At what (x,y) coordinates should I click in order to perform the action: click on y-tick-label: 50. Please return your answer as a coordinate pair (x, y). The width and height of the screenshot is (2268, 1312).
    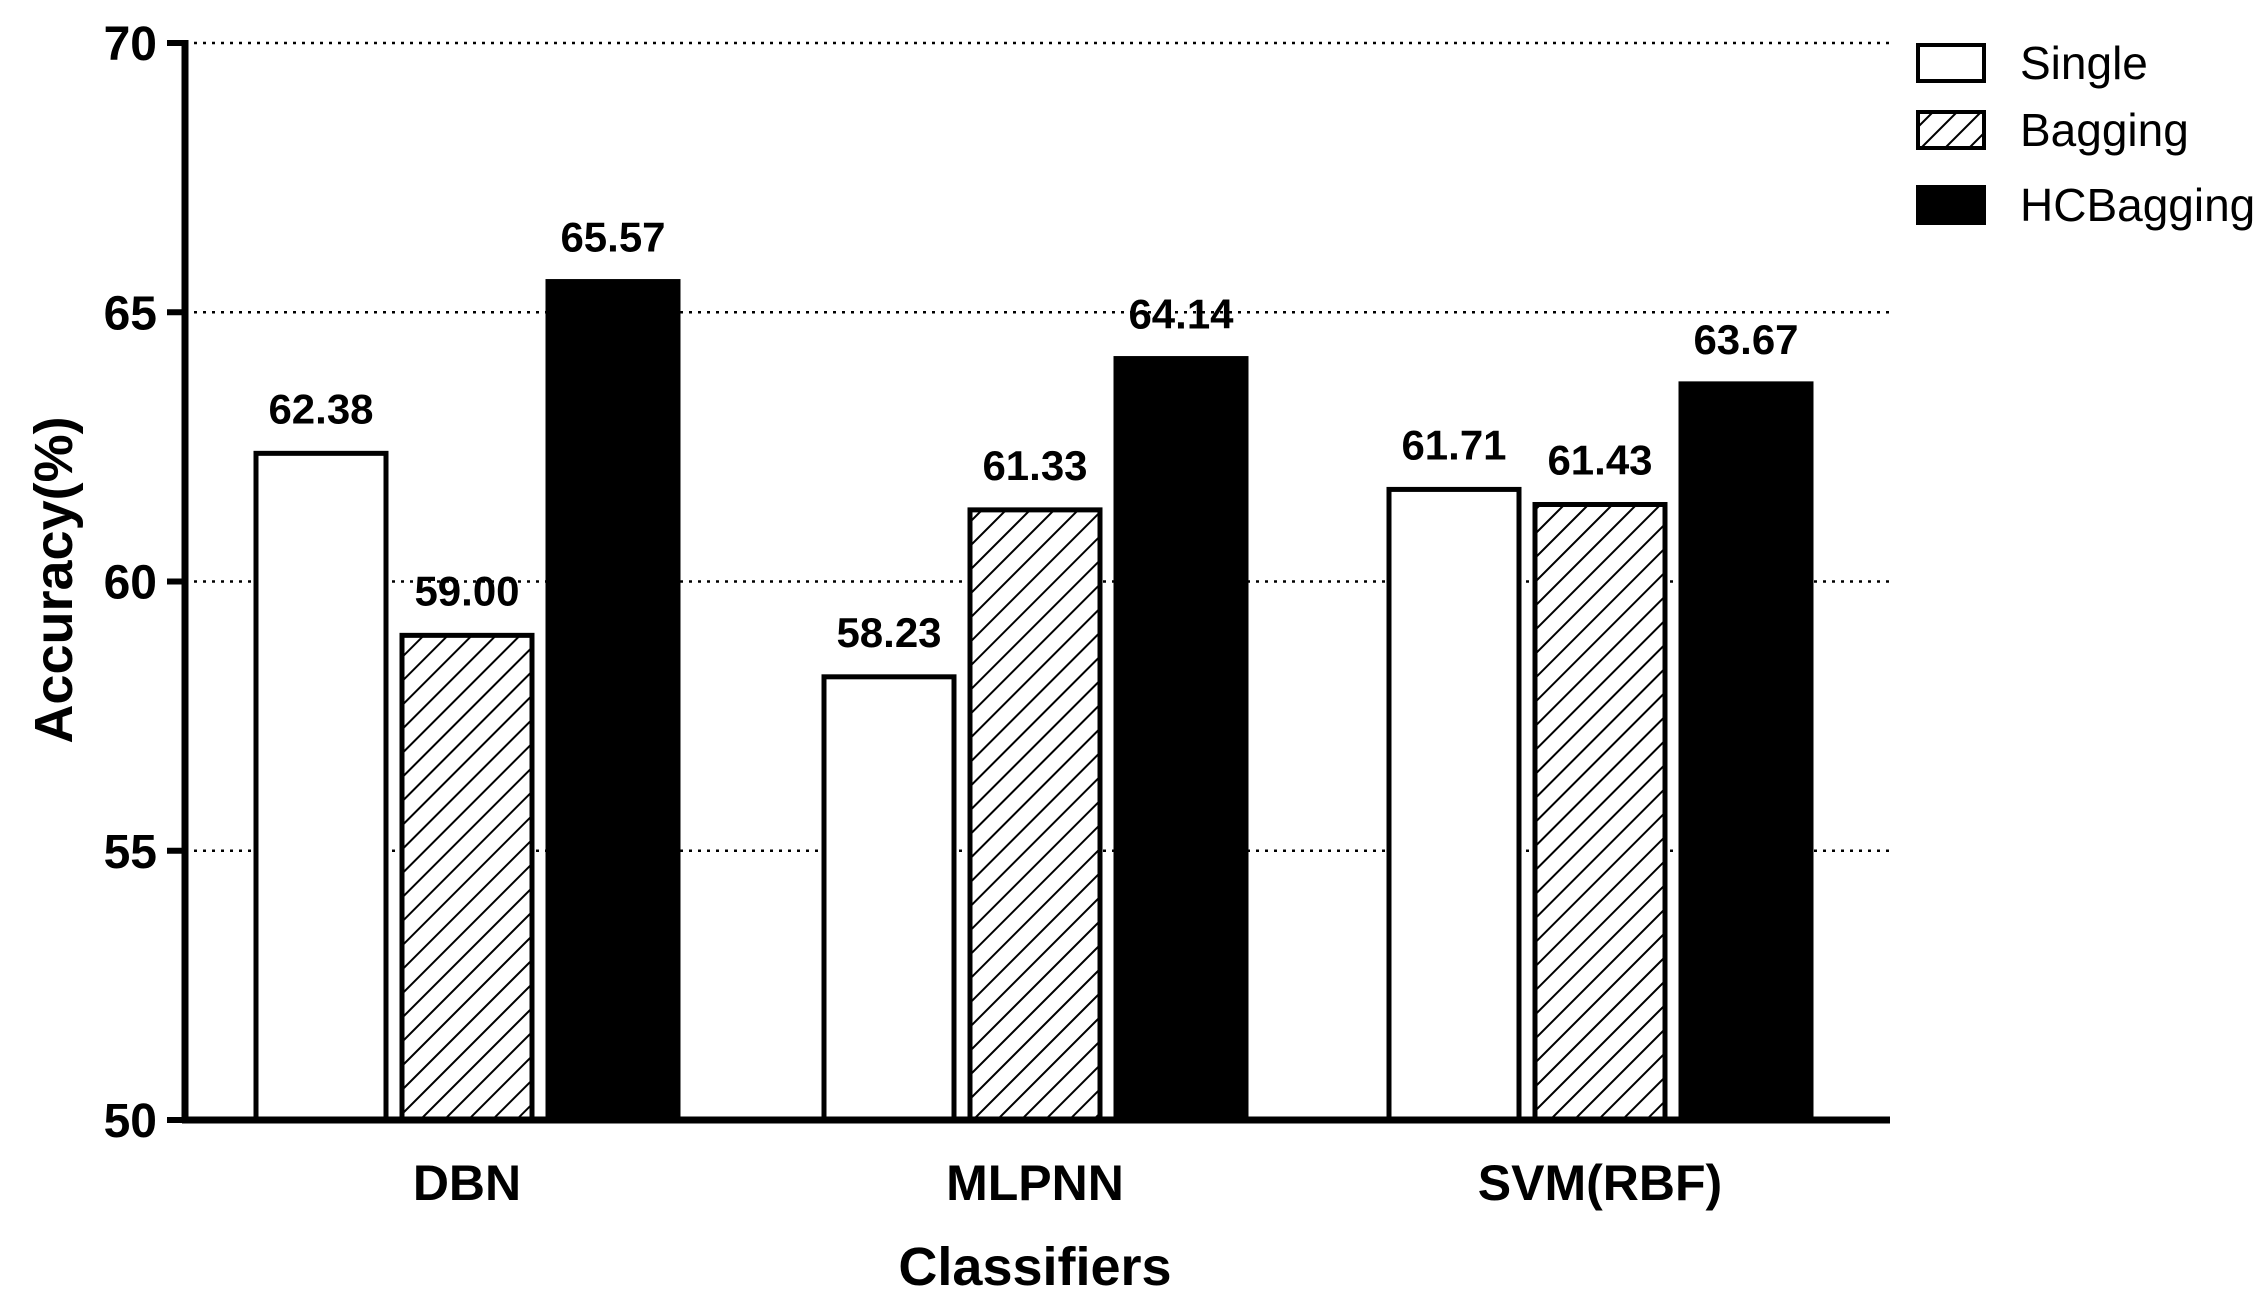
    Looking at the image, I should click on (130, 1121).